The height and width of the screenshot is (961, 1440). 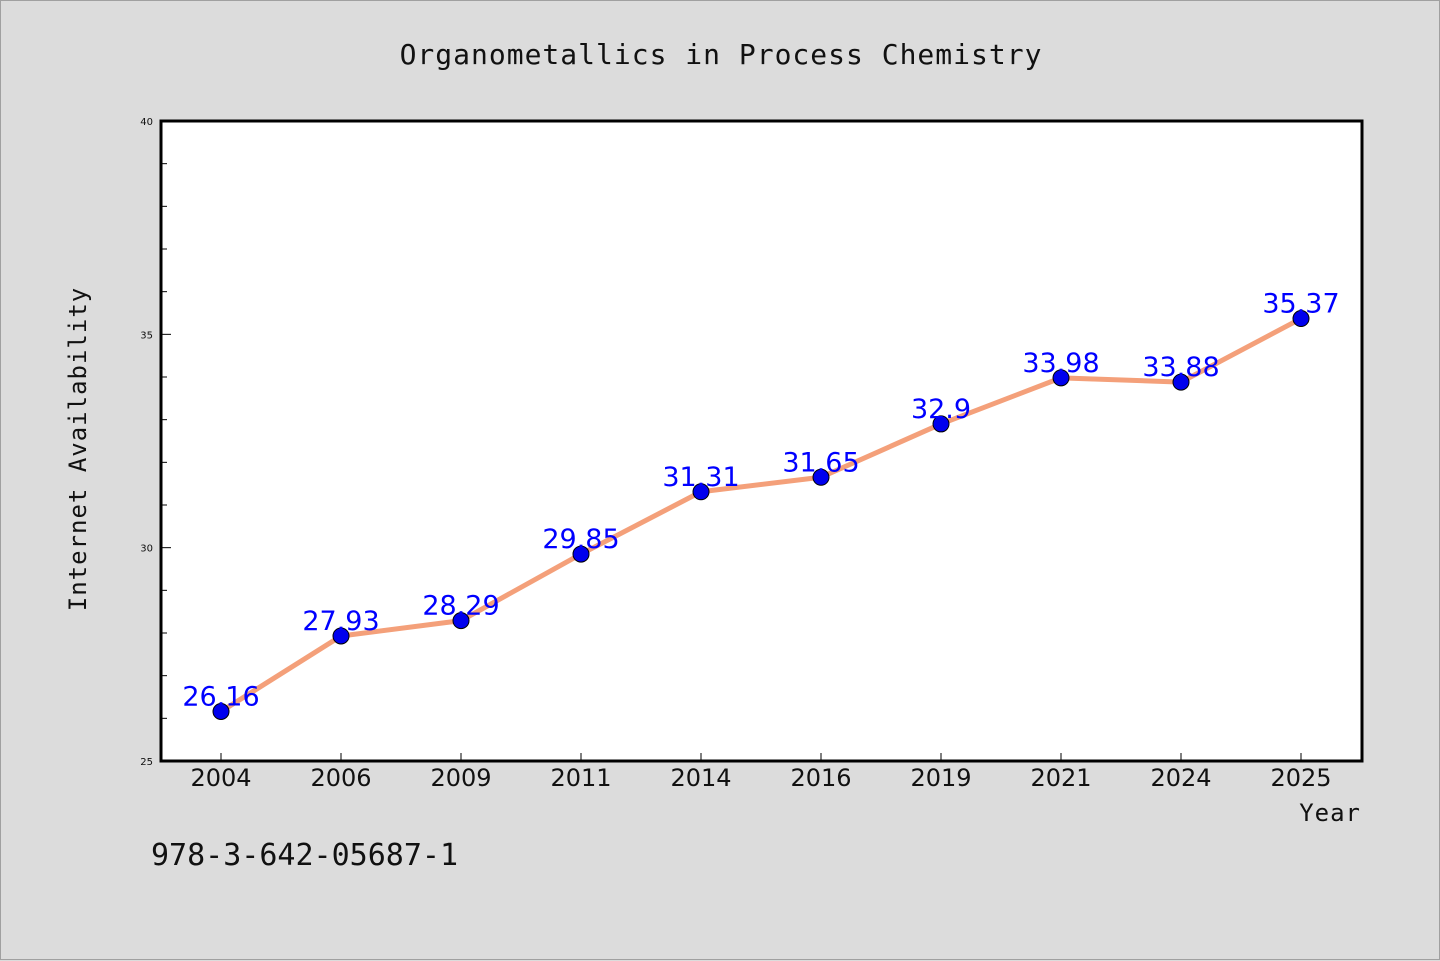 I want to click on y-tick-label: 35, so click(x=146, y=335).